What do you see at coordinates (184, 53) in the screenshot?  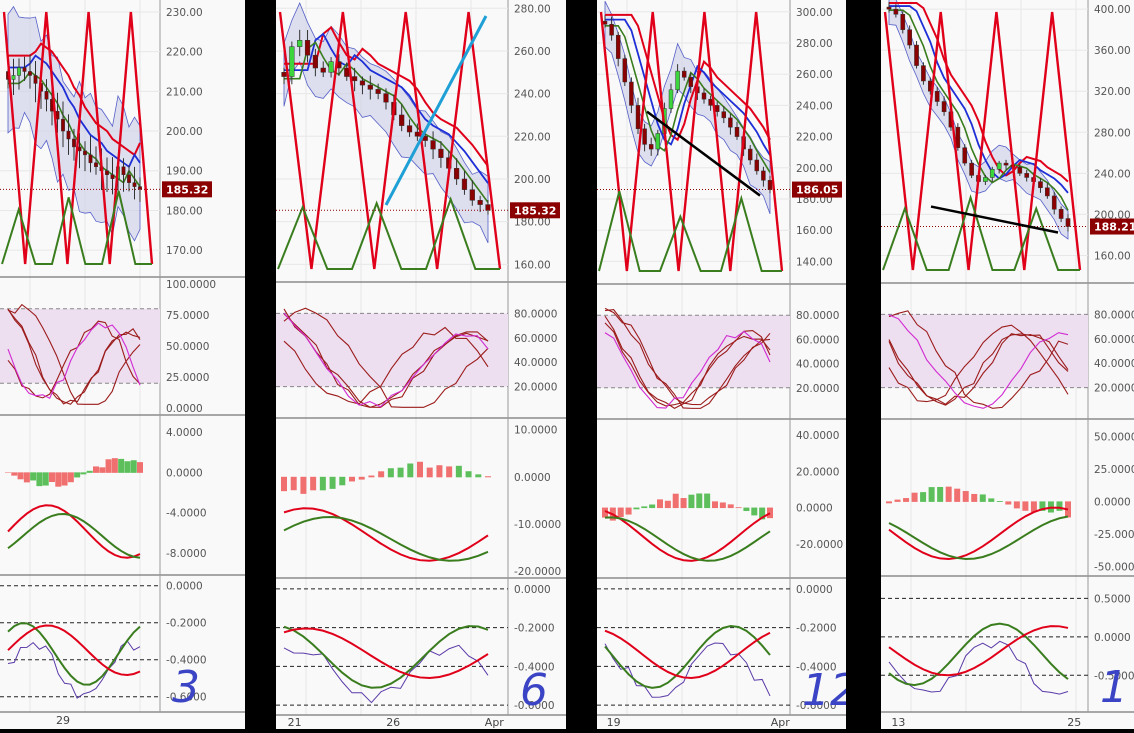 I see `price-tick-label: 220.00` at bounding box center [184, 53].